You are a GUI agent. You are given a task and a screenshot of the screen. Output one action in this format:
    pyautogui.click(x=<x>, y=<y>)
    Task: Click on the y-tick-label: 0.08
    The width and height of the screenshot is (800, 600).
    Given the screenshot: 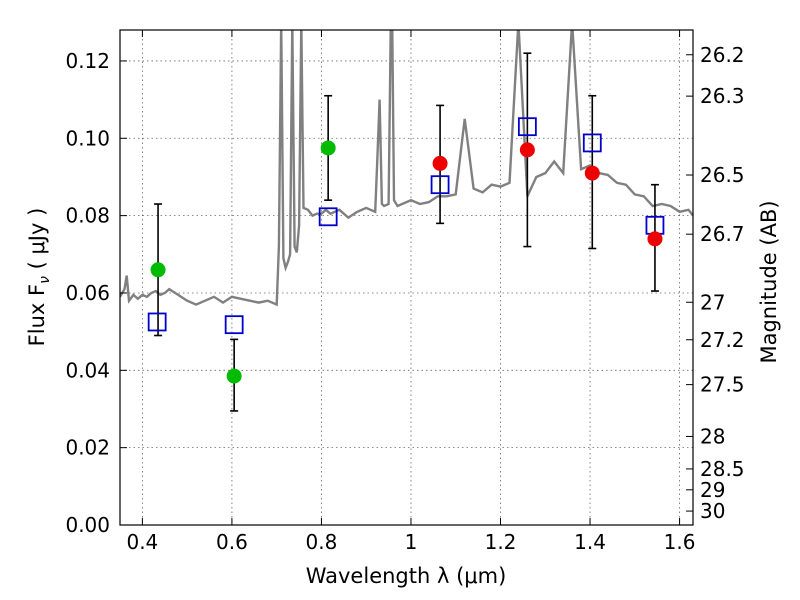 What is the action you would take?
    pyautogui.click(x=87, y=216)
    